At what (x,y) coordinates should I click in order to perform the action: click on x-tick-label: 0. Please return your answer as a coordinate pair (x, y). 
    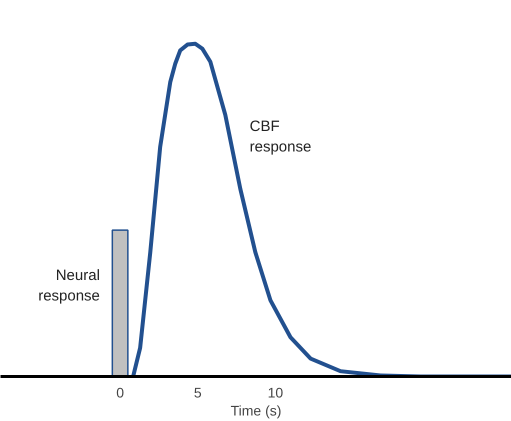
    Looking at the image, I should click on (120, 392).